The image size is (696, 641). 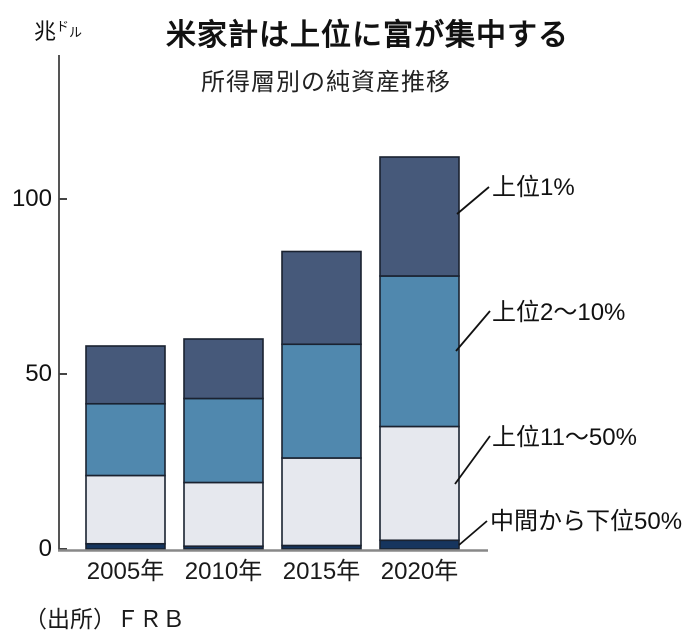 I want to click on bar-segment-2010年-上位1%, so click(x=223, y=369).